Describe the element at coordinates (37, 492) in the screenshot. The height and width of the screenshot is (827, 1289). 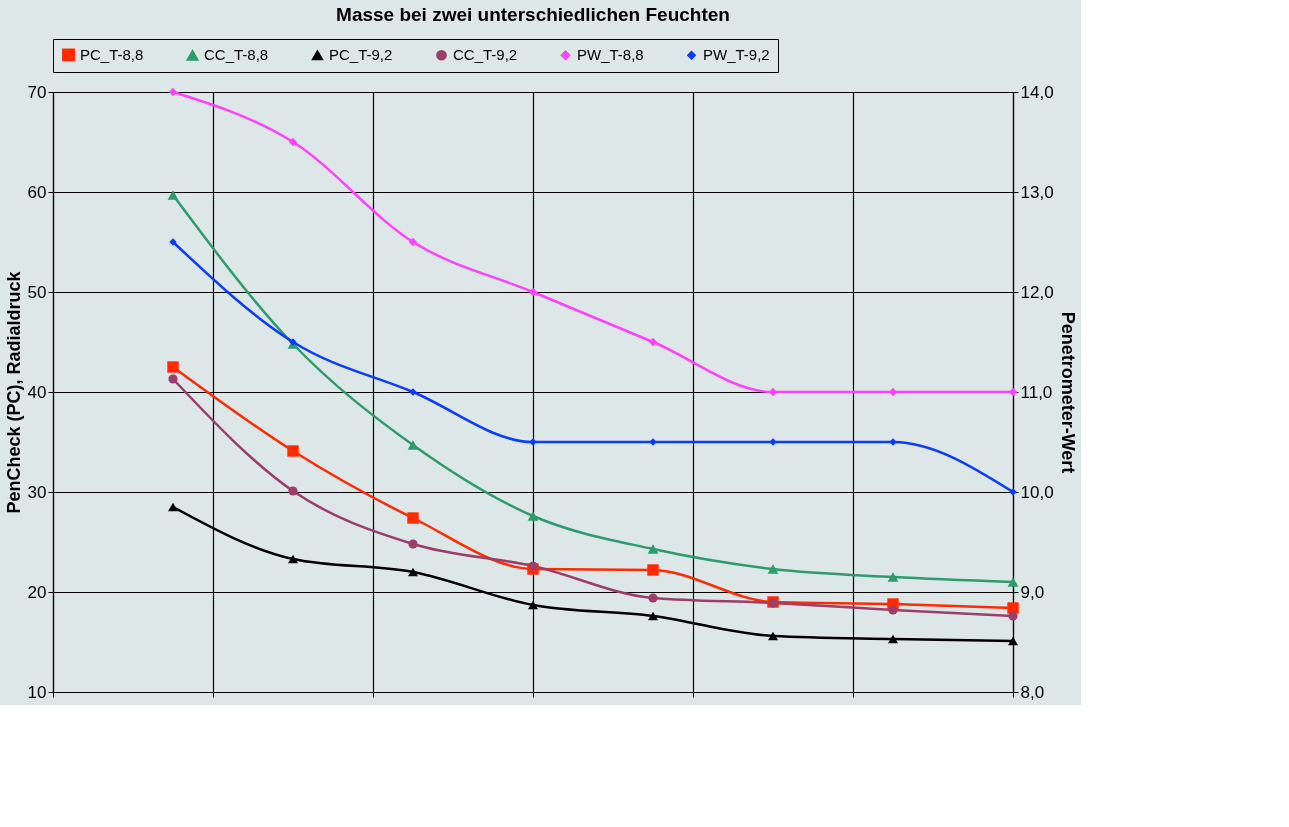
I see `y-tick-label: 30` at that location.